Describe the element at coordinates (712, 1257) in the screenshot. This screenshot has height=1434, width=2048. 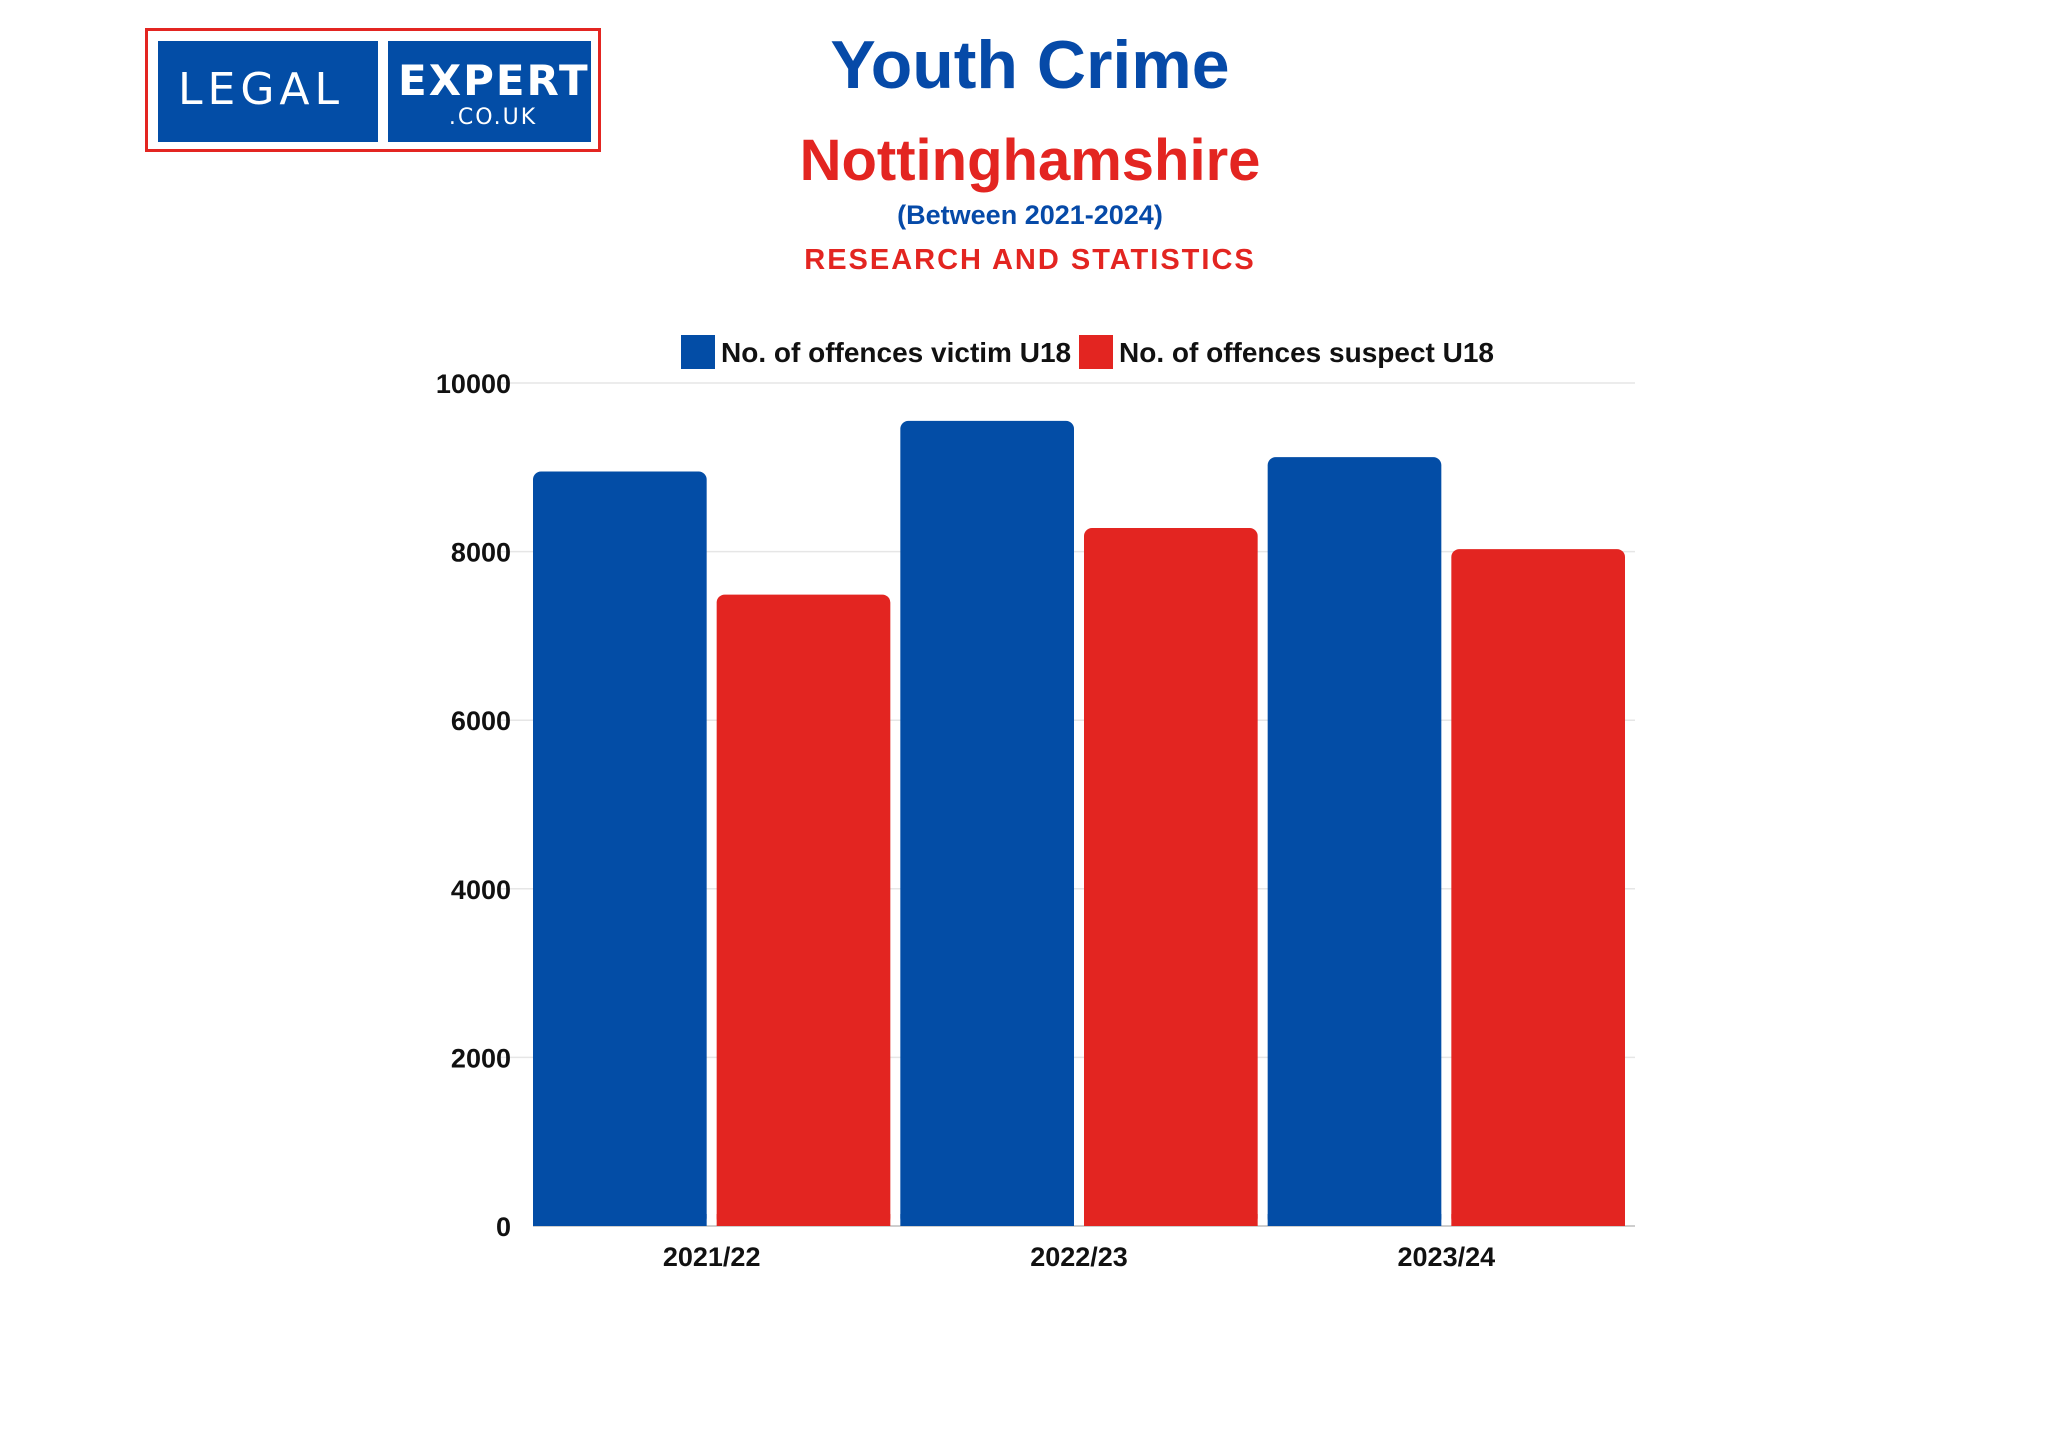
I see `x-tick-label: 2021/22` at that location.